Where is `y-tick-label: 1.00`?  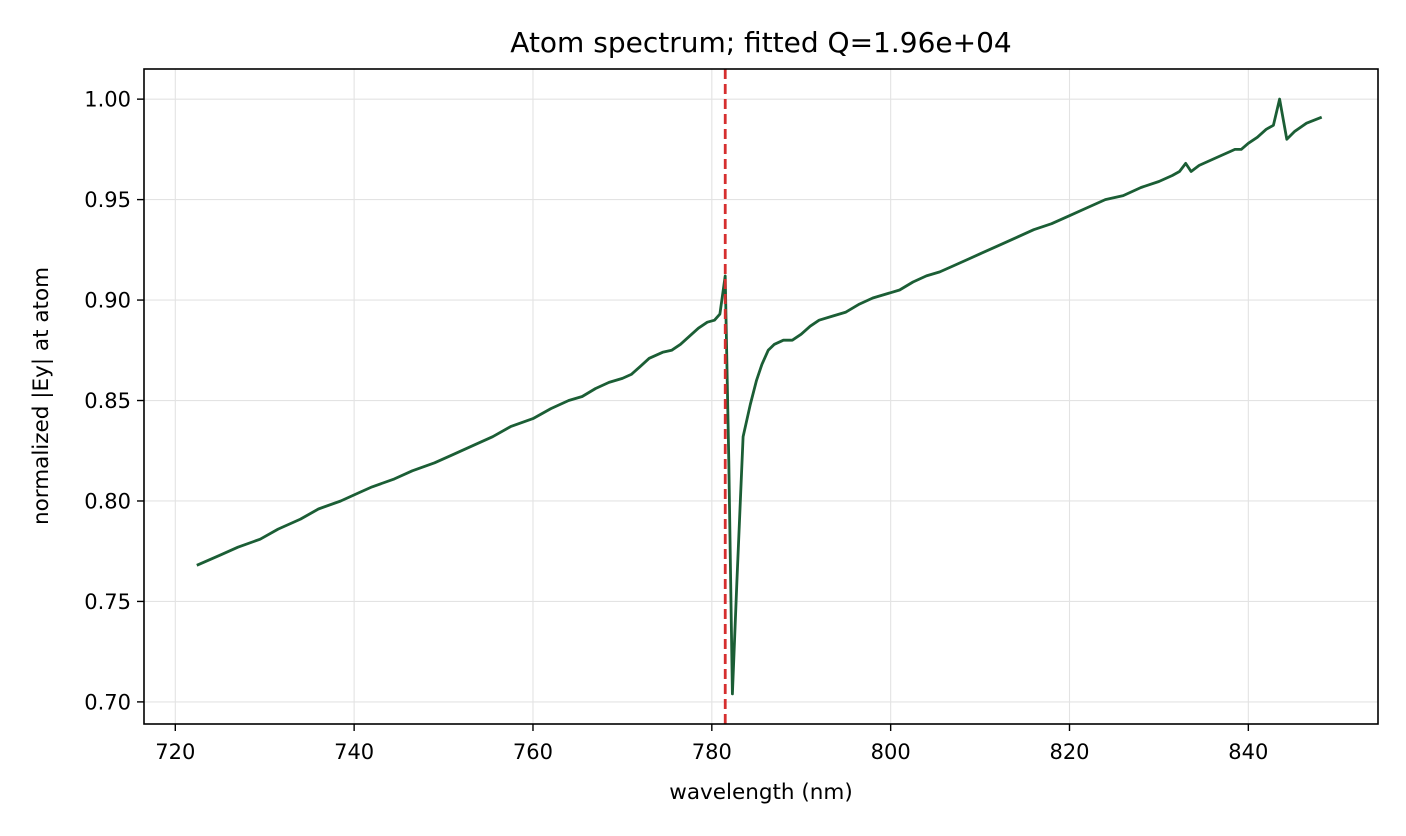
y-tick-label: 1.00 is located at coordinates (107, 100).